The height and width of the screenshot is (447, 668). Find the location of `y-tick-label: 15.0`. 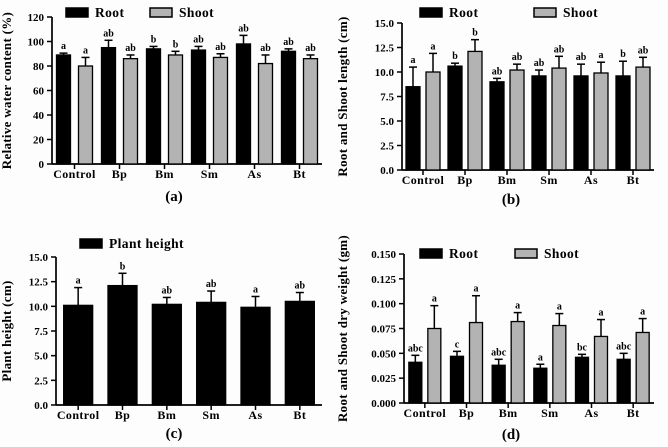

y-tick-label: 15.0 is located at coordinates (385, 24).